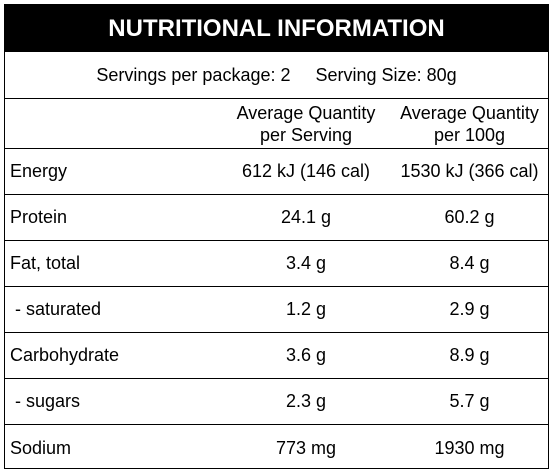 The height and width of the screenshot is (473, 555). What do you see at coordinates (45, 263) in the screenshot?
I see `nutrient-label: Fat, total` at bounding box center [45, 263].